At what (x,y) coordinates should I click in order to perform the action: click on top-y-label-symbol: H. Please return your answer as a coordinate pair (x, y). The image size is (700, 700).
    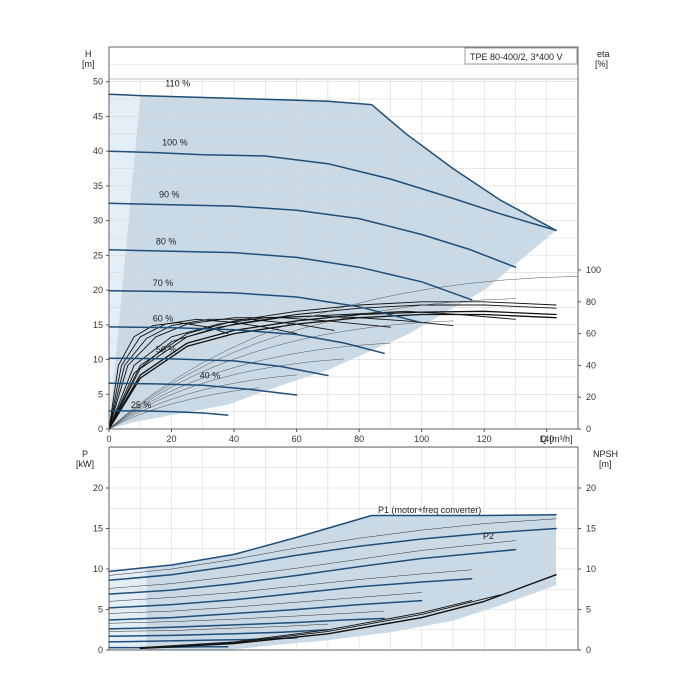
    Looking at the image, I should click on (88, 54).